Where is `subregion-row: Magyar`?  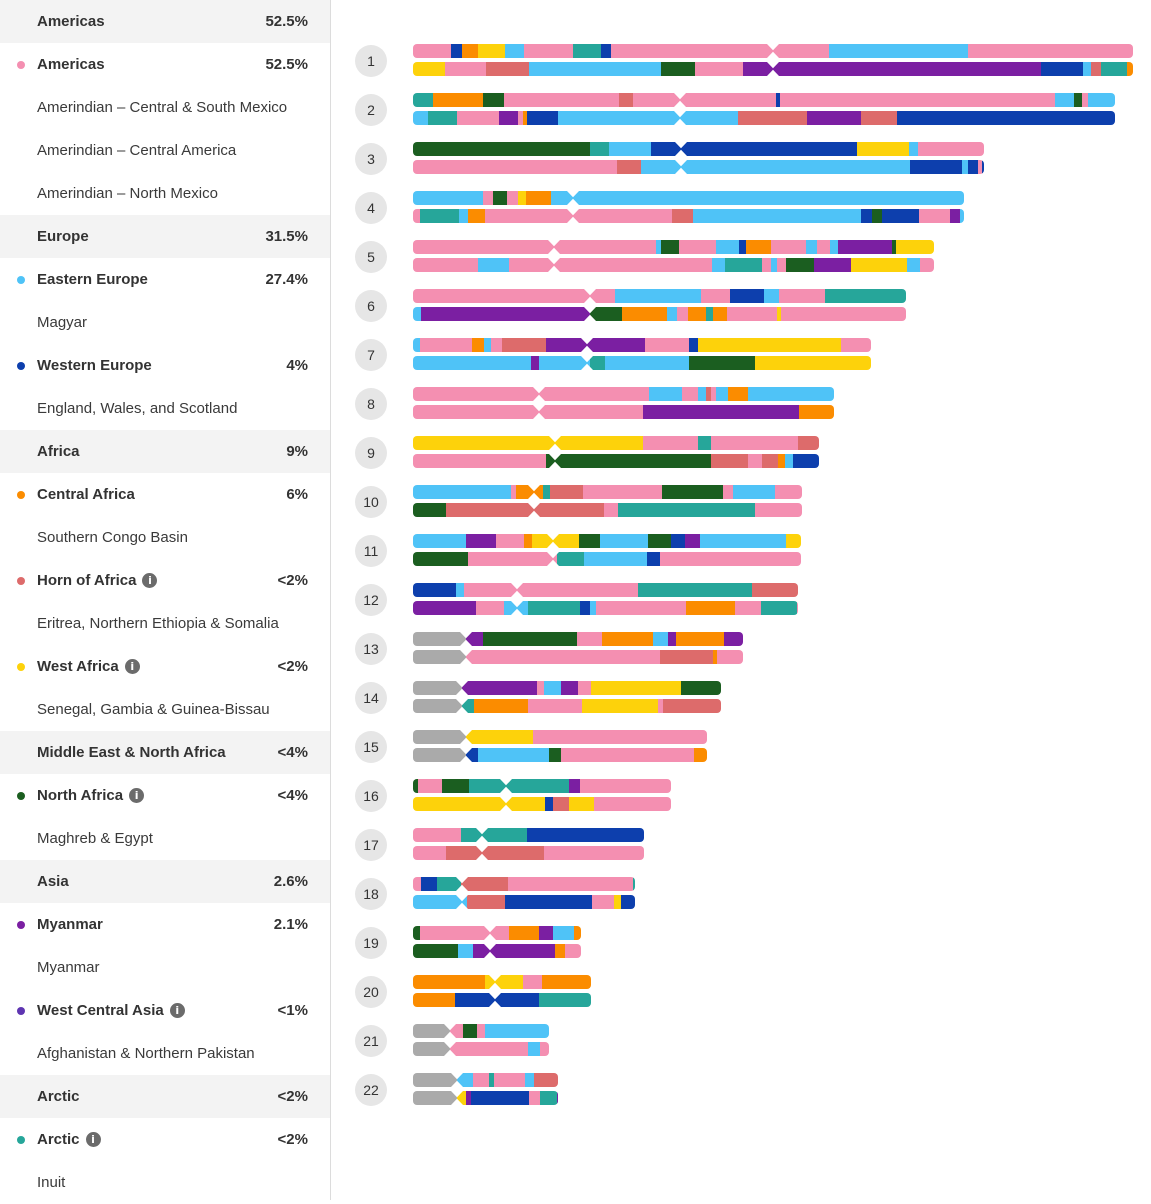
subregion-row: Magyar is located at coordinates (165, 322).